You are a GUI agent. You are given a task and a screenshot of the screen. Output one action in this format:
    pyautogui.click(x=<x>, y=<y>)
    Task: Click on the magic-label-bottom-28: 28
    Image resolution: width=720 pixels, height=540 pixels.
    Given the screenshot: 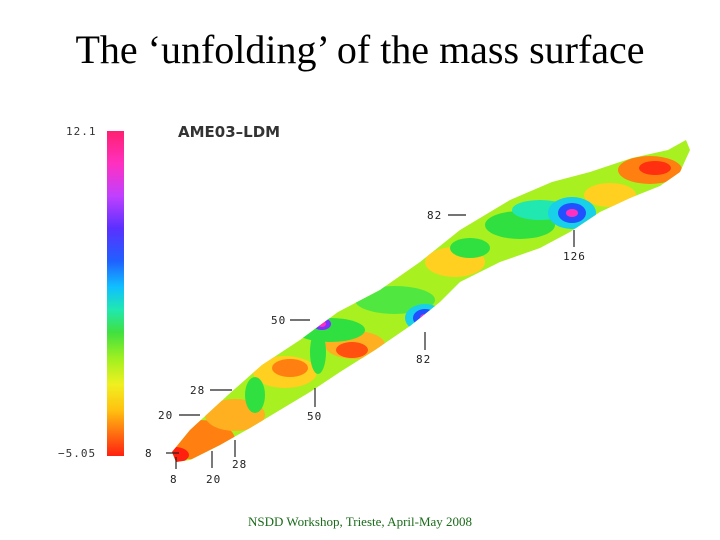 What is the action you would take?
    pyautogui.click(x=240, y=464)
    